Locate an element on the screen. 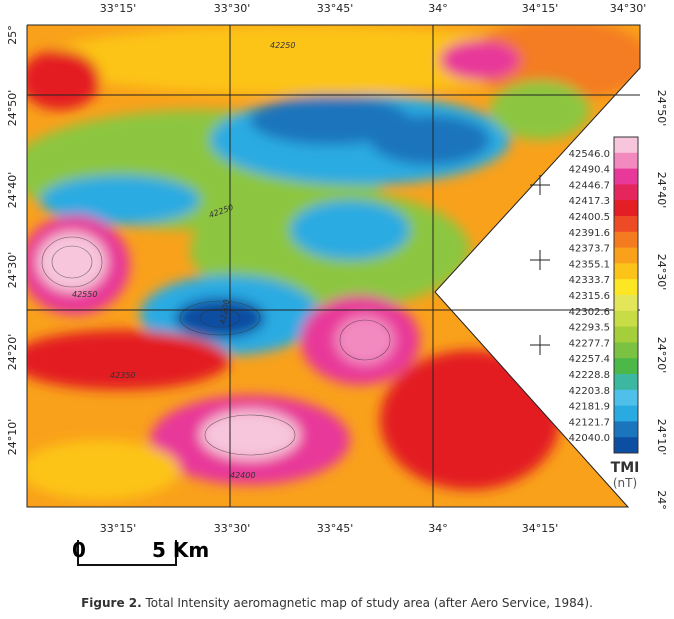  bottom-coord: 34° is located at coordinates (438, 528).